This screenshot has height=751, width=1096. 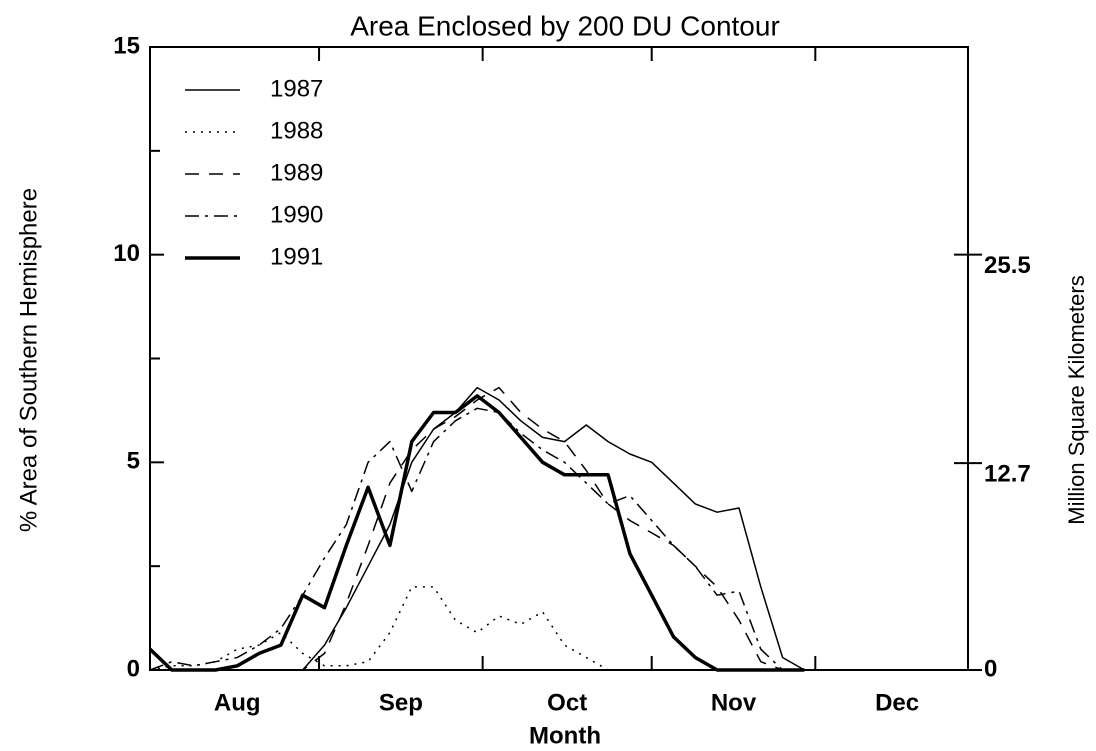 What do you see at coordinates (296, 88) in the screenshot?
I see `legend-label: 1987` at bounding box center [296, 88].